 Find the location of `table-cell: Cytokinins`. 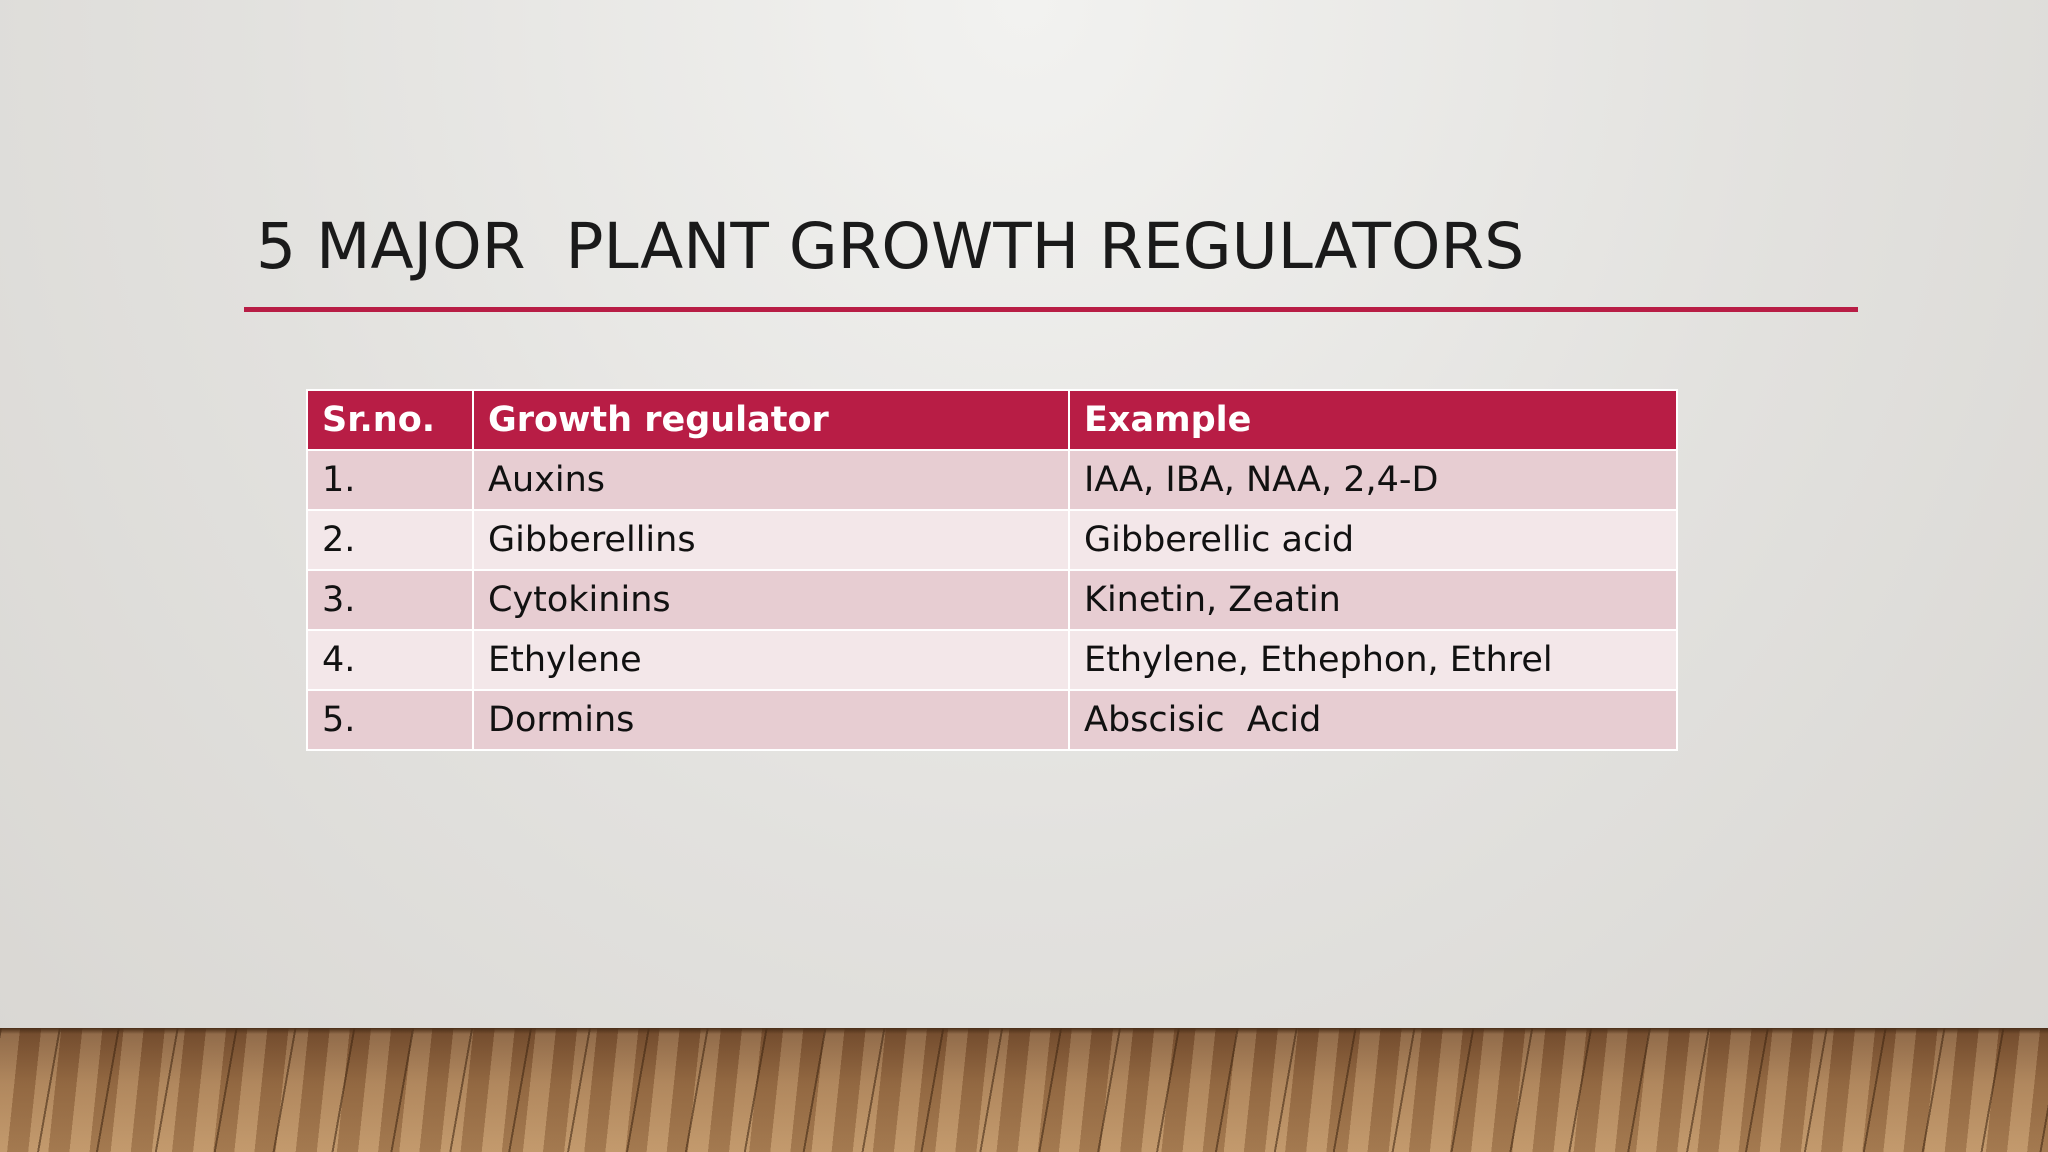

table-cell: Cytokinins is located at coordinates (771, 600).